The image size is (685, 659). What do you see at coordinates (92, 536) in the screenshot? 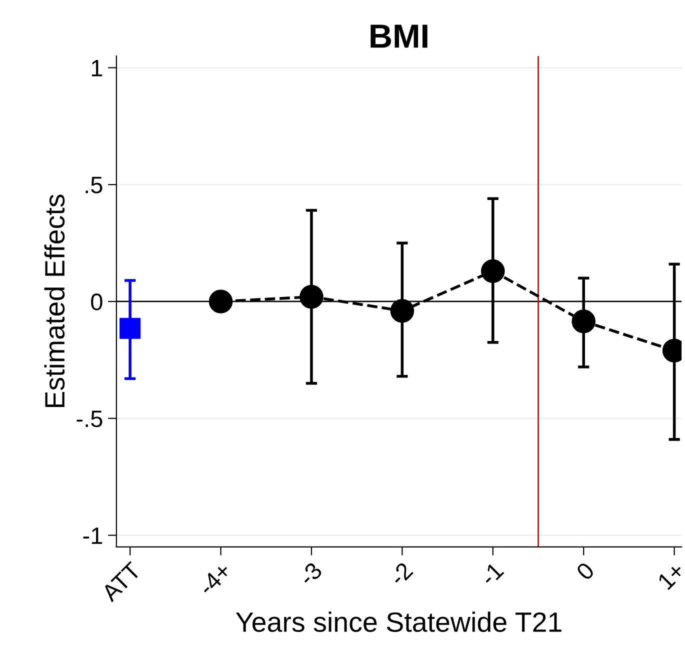
I see `y-tick-label: -1` at bounding box center [92, 536].